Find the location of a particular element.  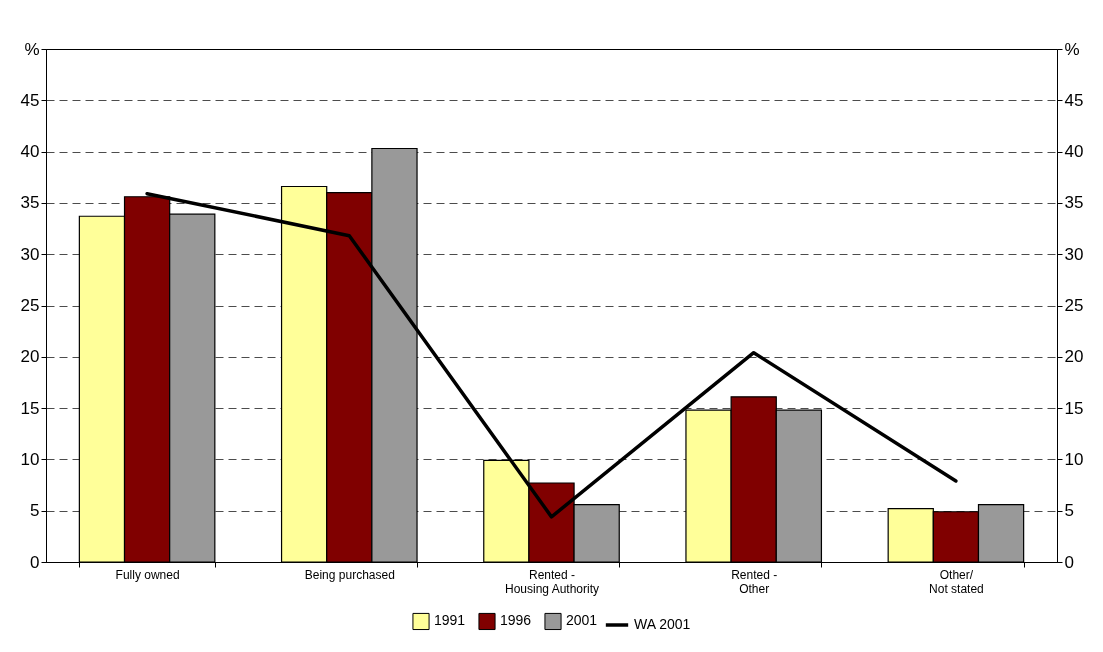

y-tick-label: 5 is located at coordinates (35, 511).